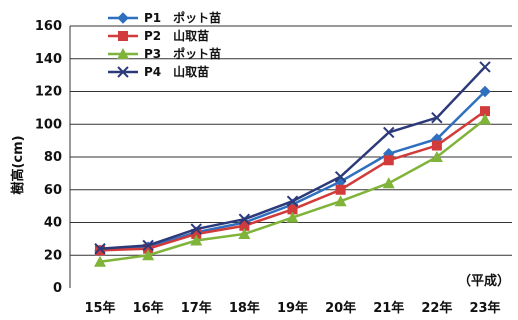 The width and height of the screenshot is (518, 320). Describe the element at coordinates (18, 164) in the screenshot. I see `y-axis-title: 樹高(cm)` at that location.